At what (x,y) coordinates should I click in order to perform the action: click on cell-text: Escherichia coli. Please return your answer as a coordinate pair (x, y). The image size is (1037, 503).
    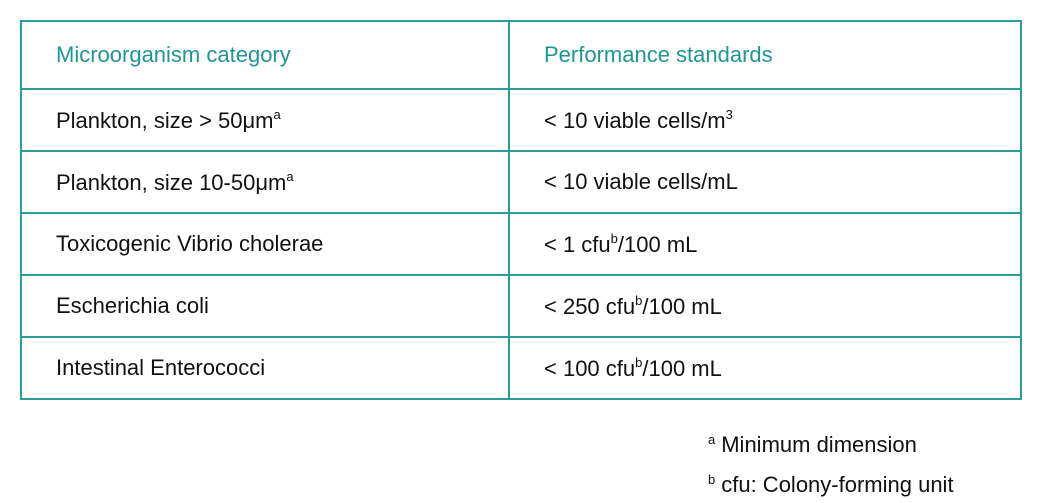
    Looking at the image, I should click on (132, 305).